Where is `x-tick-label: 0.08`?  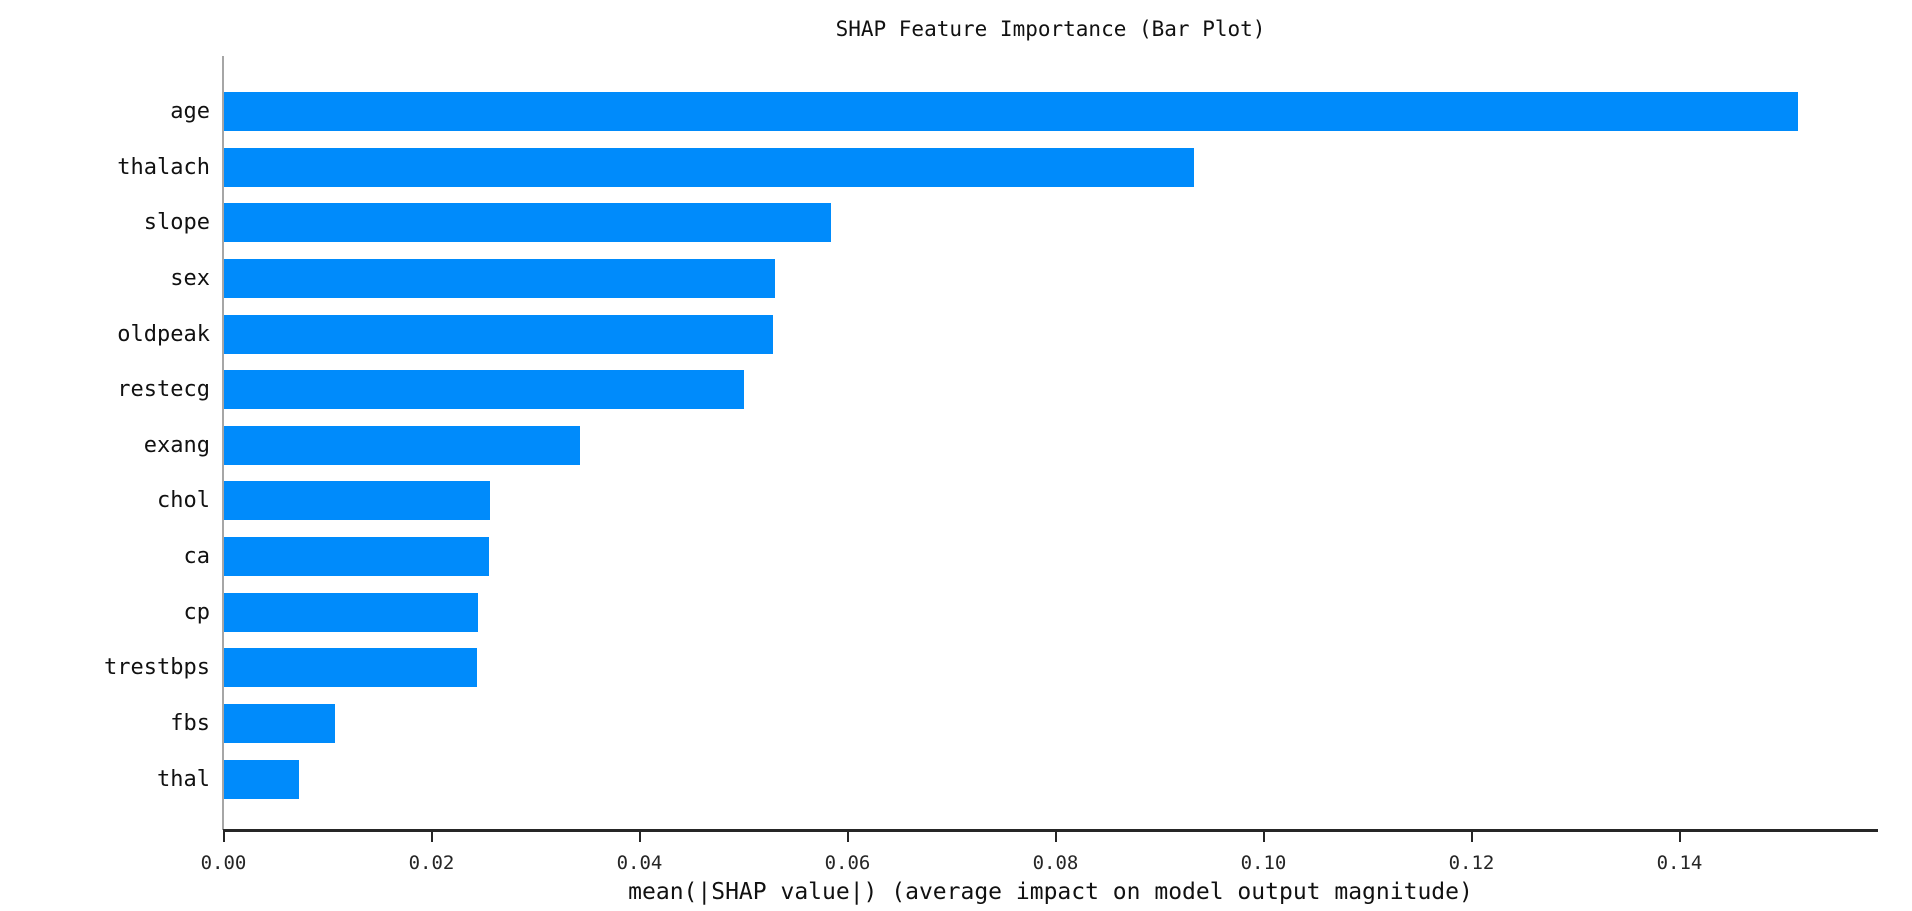 x-tick-label: 0.08 is located at coordinates (1055, 863).